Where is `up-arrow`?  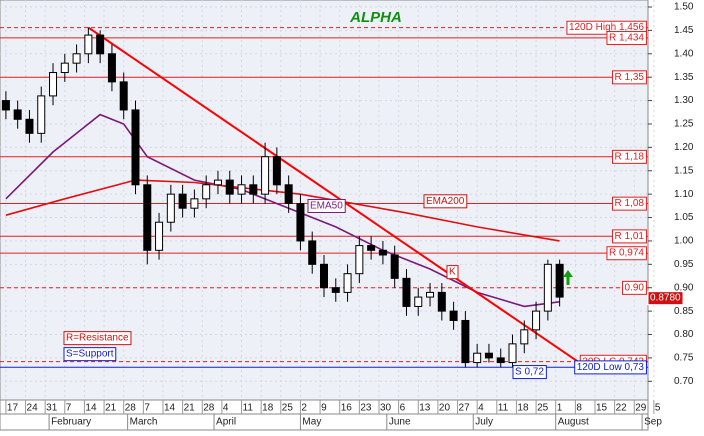
up-arrow is located at coordinates (568, 277).